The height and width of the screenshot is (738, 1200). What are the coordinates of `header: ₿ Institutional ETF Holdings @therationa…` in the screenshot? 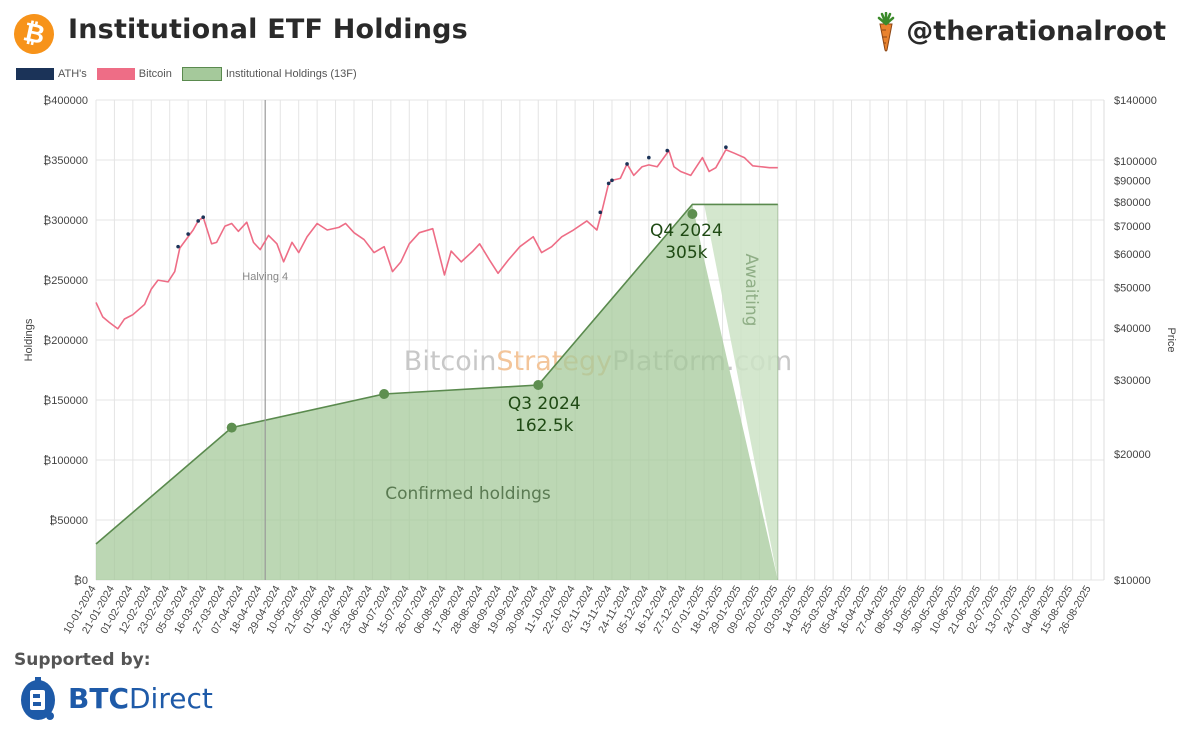 It's located at (600, 31).